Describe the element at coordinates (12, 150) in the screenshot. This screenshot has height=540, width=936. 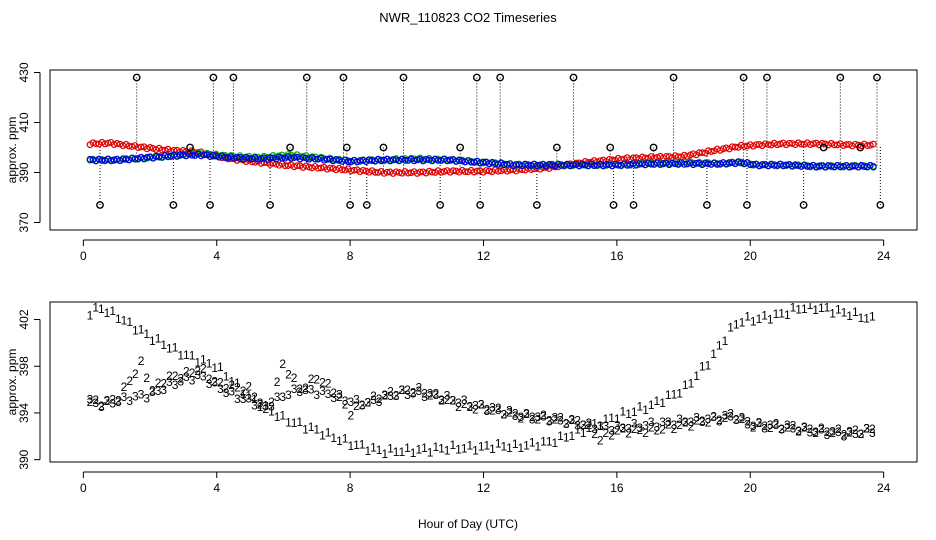
I see `y-axis-label: approx. ppm` at that location.